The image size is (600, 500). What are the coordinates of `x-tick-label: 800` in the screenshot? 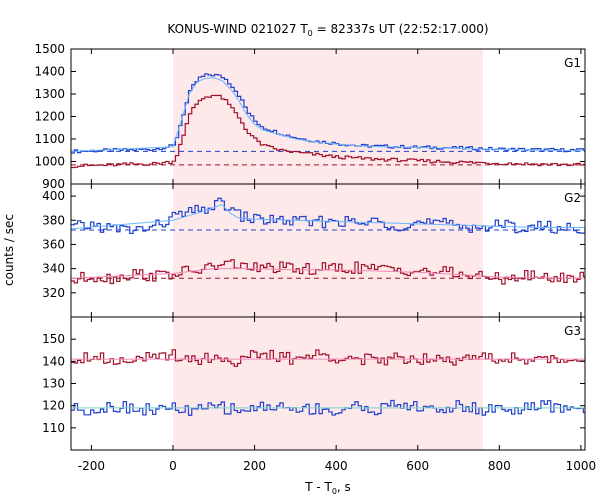 It's located at (499, 466).